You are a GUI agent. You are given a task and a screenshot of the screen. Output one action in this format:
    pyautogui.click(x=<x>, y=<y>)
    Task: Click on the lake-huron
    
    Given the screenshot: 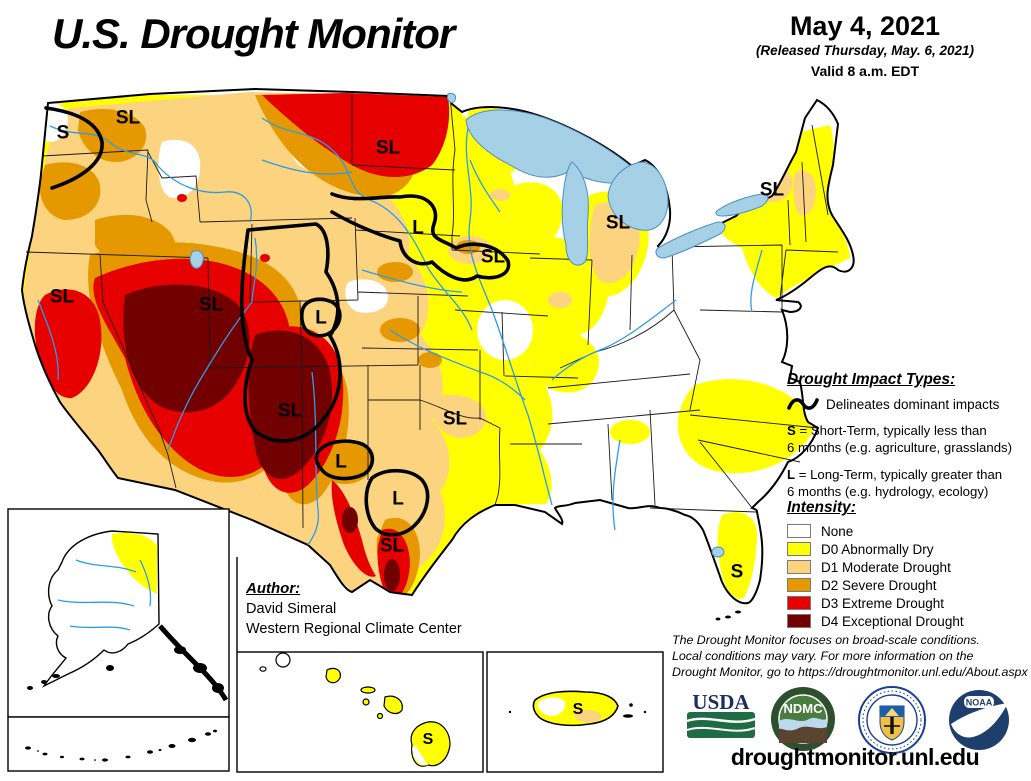 What is the action you would take?
    pyautogui.click(x=638, y=196)
    